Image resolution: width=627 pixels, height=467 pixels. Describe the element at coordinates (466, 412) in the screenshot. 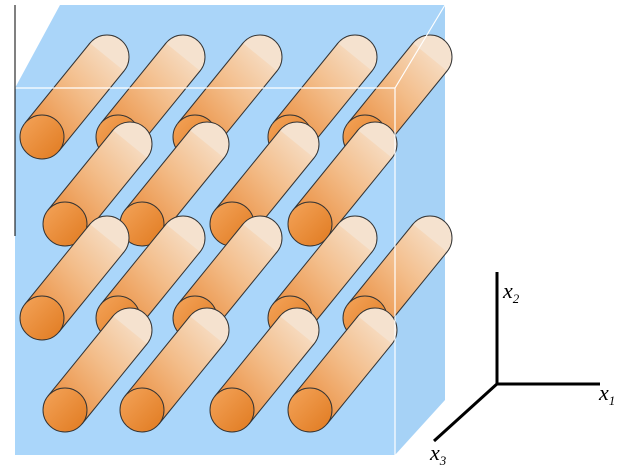

I see `axis-x3` at that location.